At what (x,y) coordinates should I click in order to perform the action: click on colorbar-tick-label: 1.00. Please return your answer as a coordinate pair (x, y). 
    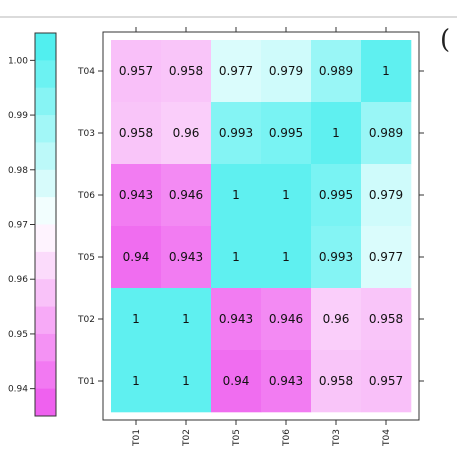
    Looking at the image, I should click on (18, 61).